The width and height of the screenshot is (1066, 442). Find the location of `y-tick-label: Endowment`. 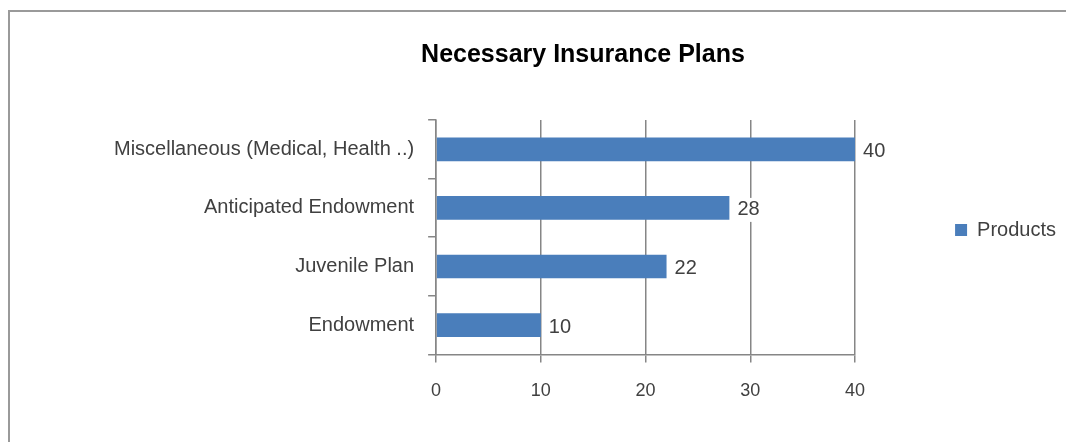

y-tick-label: Endowment is located at coordinates (361, 323).